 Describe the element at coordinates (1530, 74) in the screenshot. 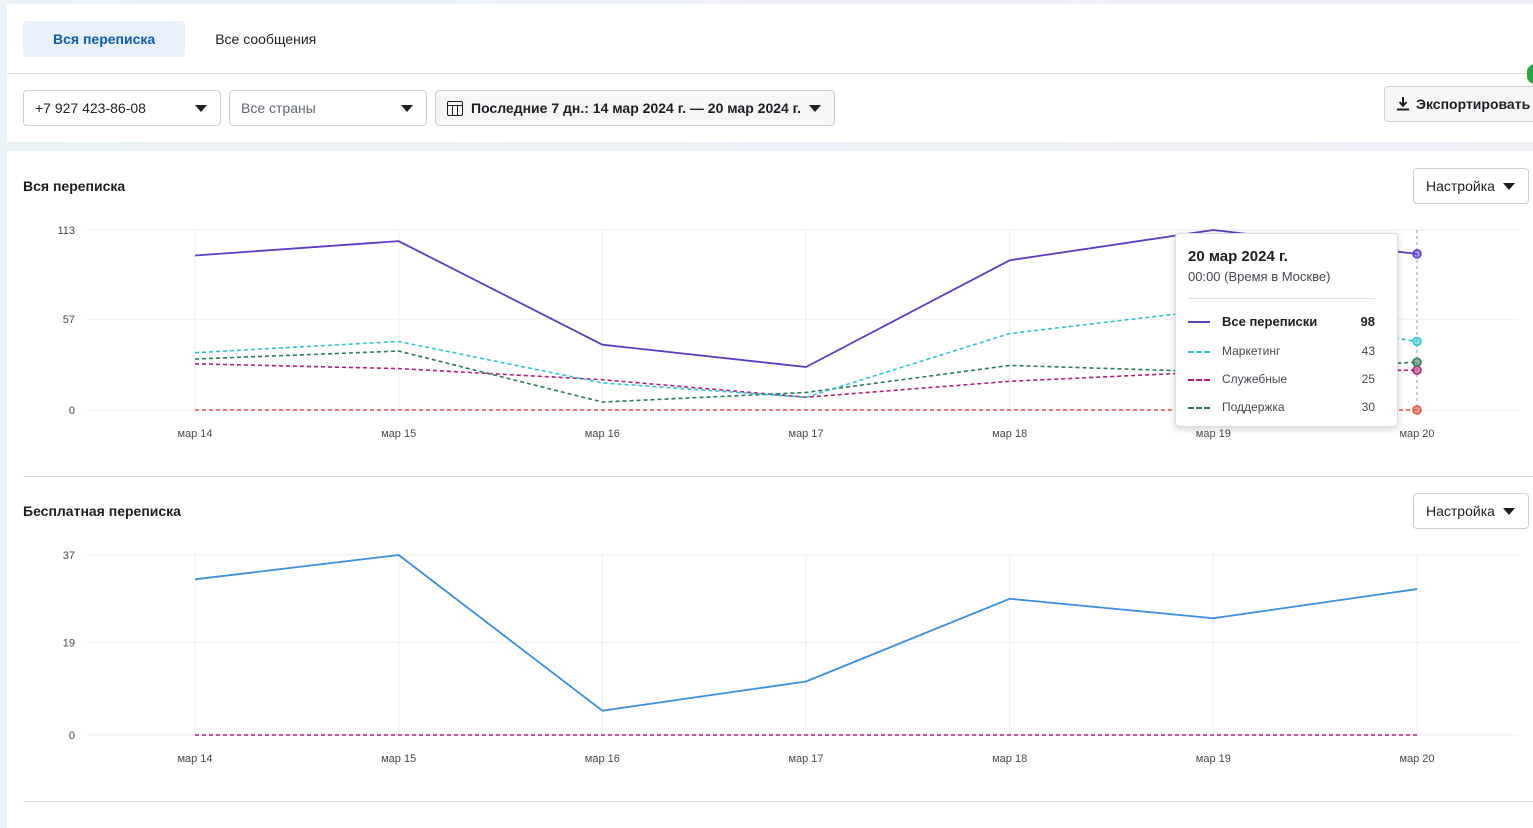

I see `status-indicator` at that location.